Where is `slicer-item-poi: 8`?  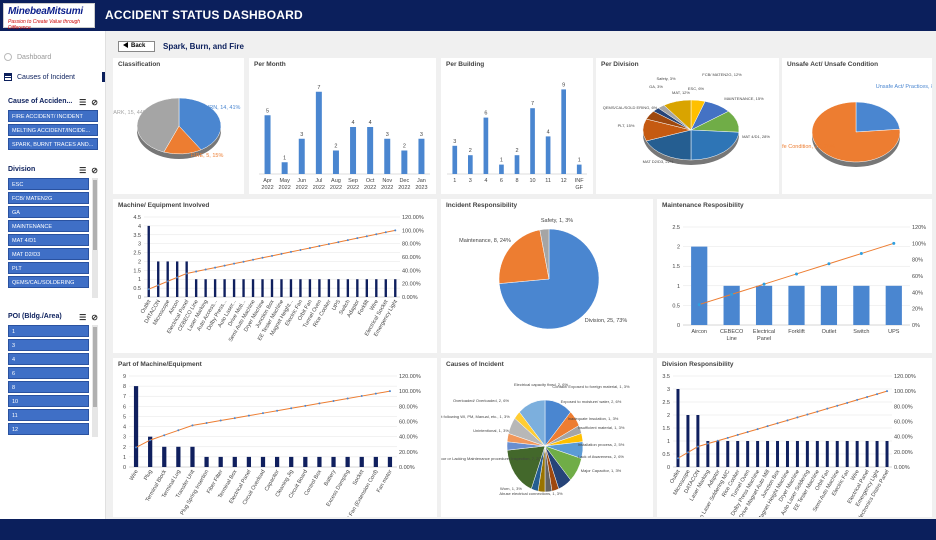 slicer-item-poi: 8 is located at coordinates (48, 387).